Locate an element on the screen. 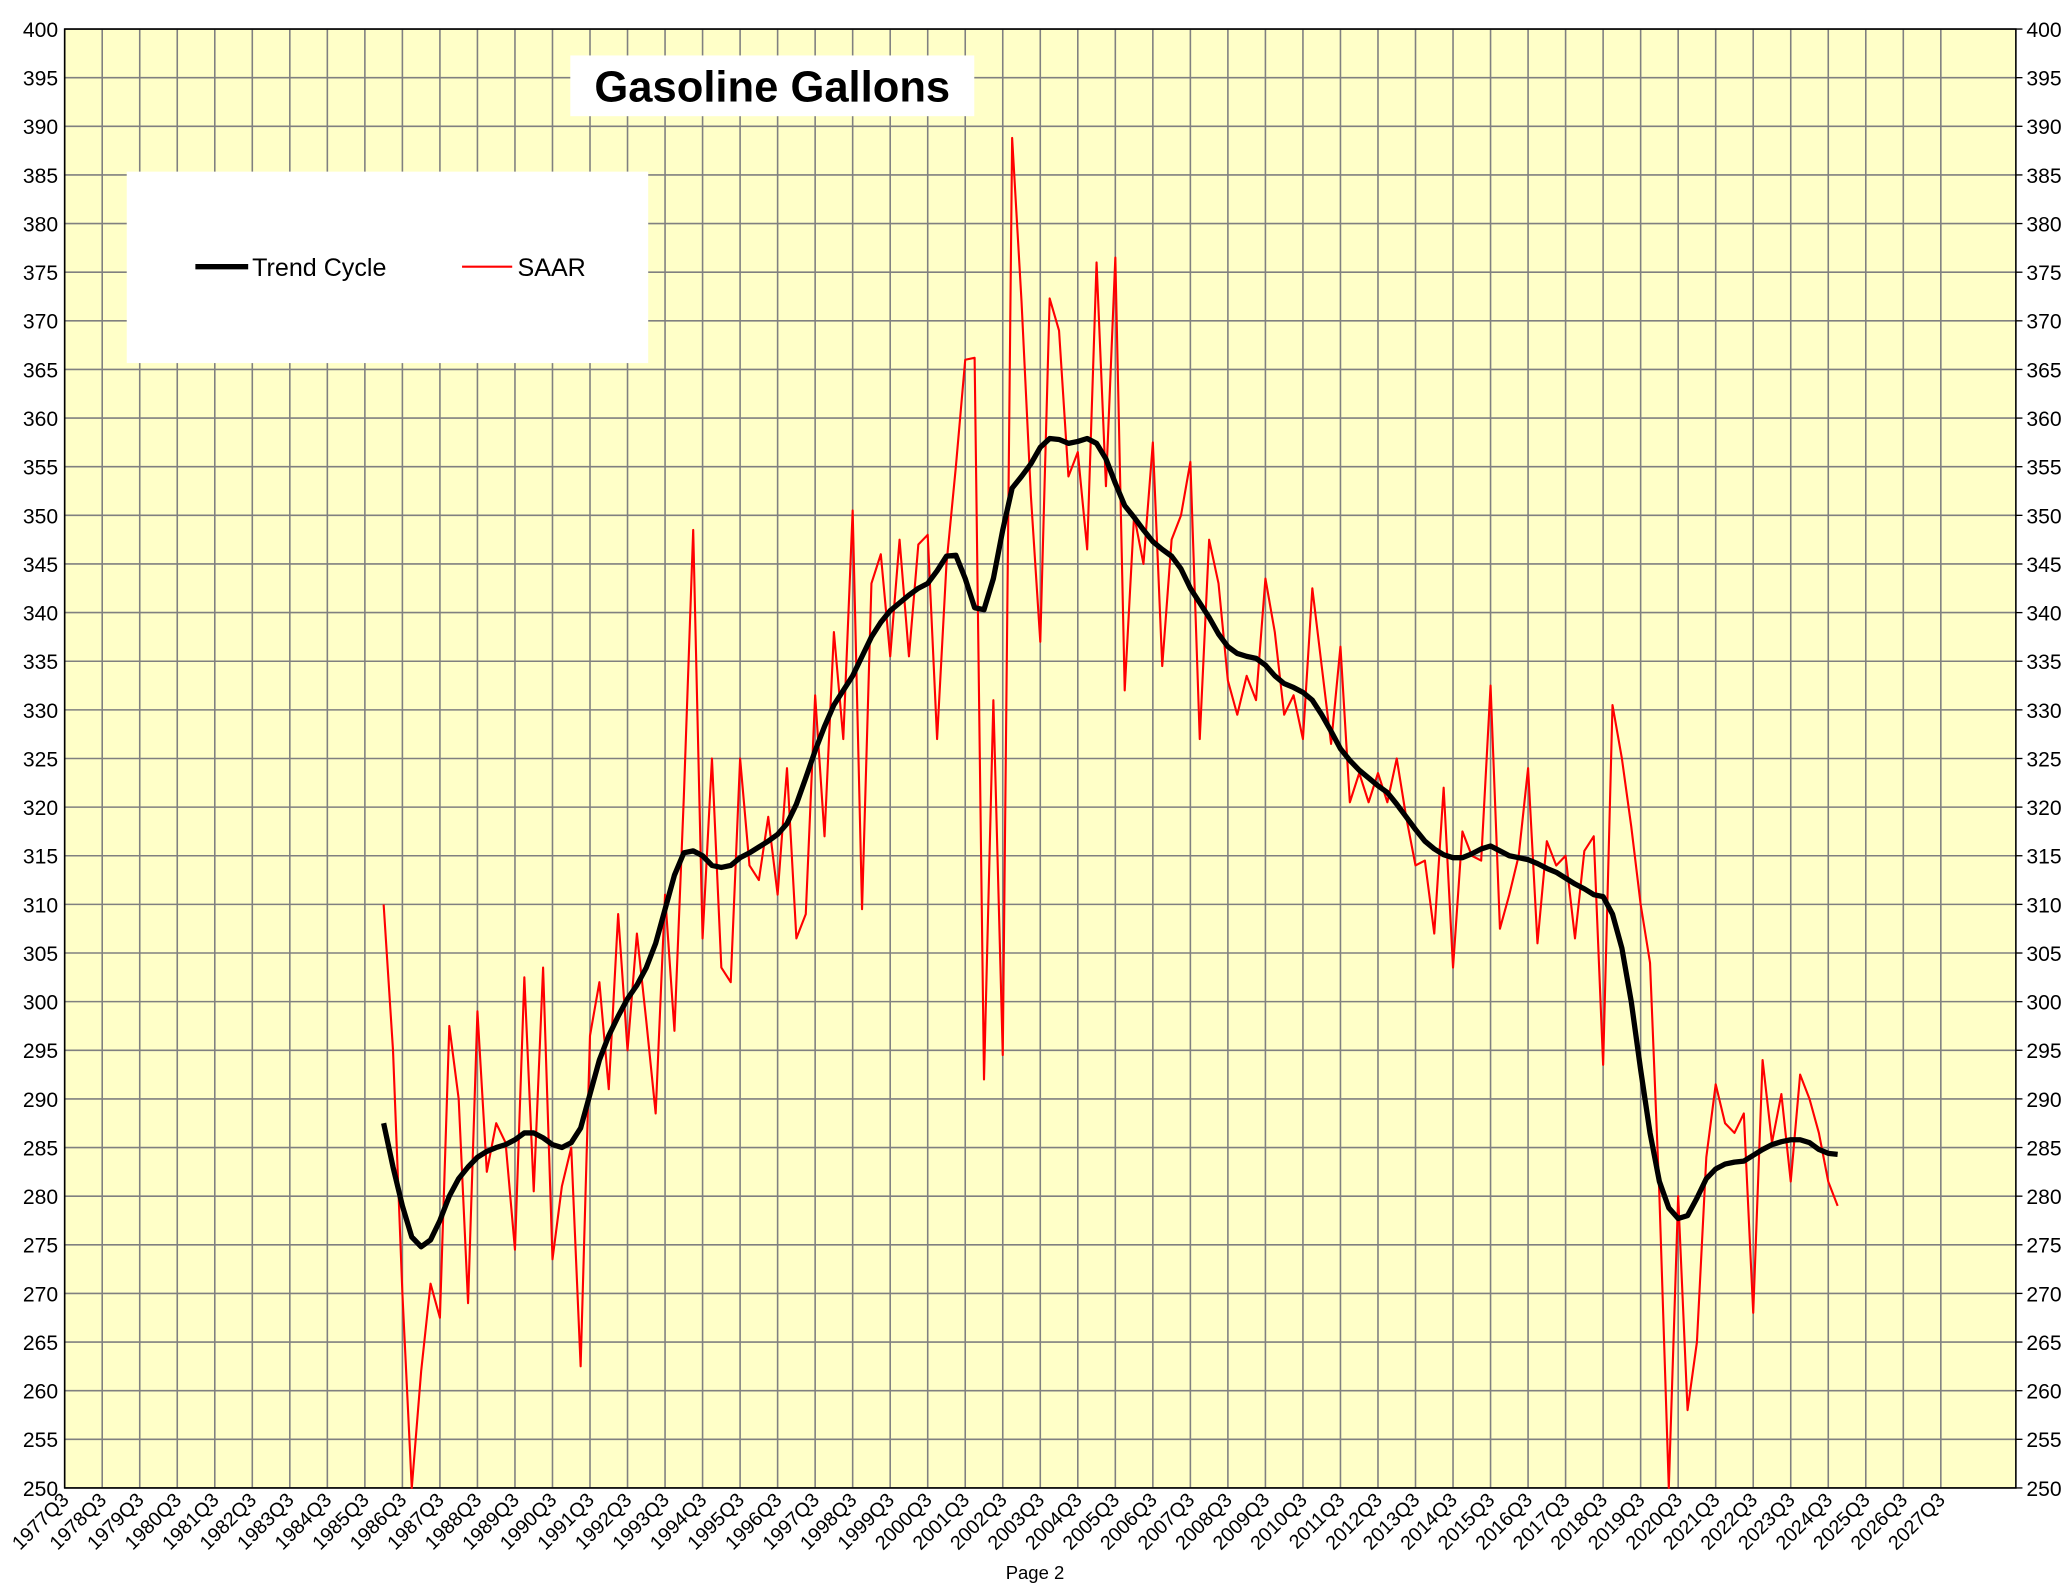  y2-tick-label: 255 is located at coordinates (2043, 1440).